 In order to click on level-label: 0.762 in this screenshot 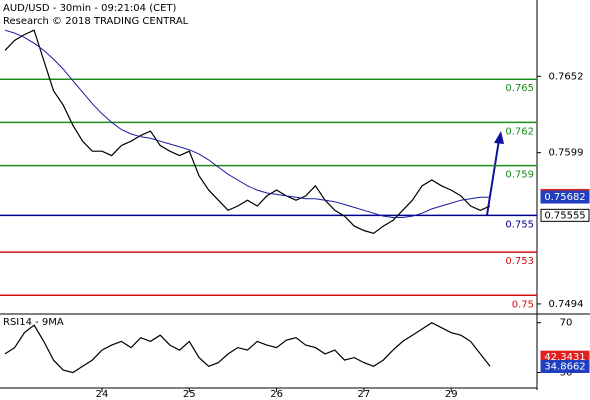, I will do `click(519, 131)`.